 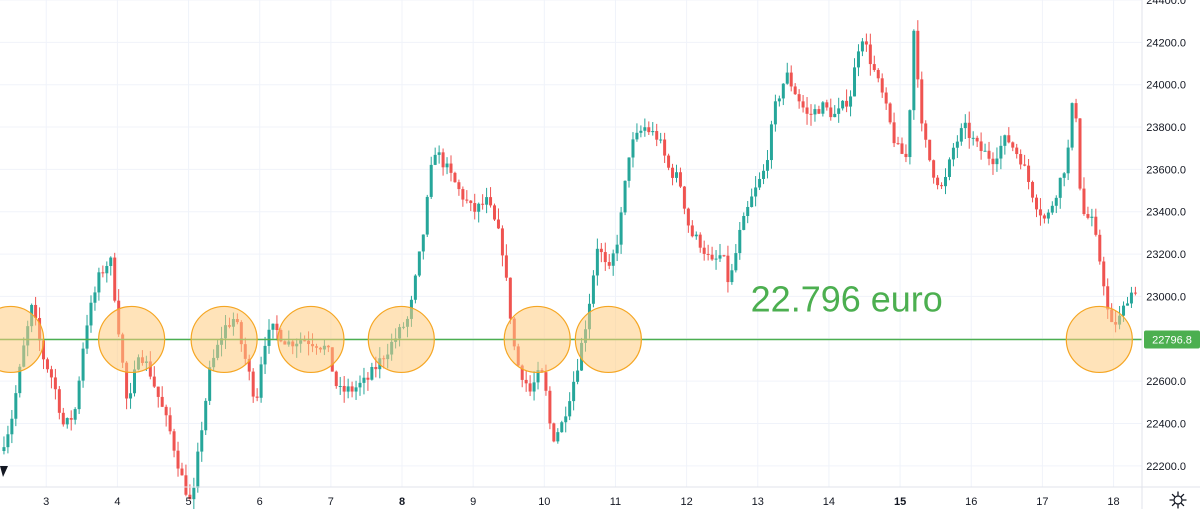 I want to click on x-tick-label: 16, so click(x=971, y=502).